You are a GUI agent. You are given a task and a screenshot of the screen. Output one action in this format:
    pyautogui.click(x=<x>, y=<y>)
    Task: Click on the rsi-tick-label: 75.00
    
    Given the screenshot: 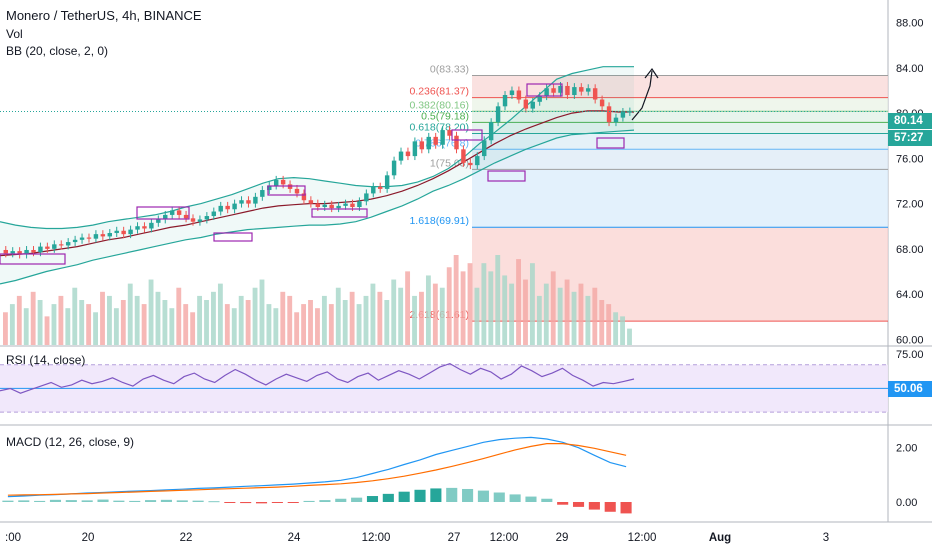 What is the action you would take?
    pyautogui.click(x=910, y=355)
    